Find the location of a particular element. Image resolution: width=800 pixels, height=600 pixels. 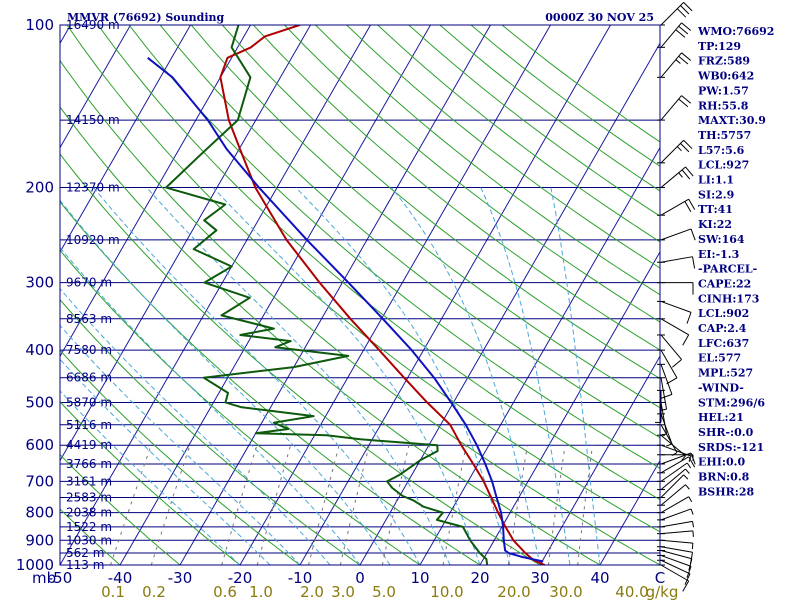

mixing-ratio-tick-label: 40.0 is located at coordinates (631, 591).